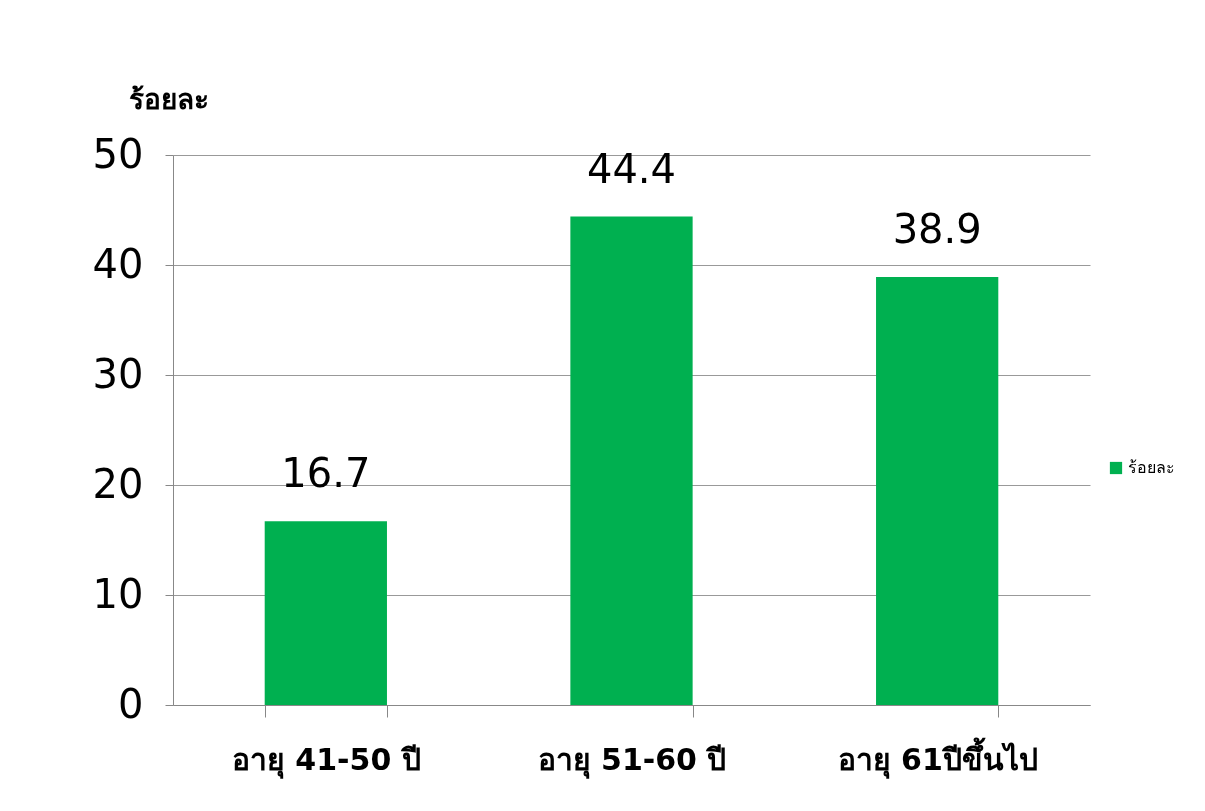 The height and width of the screenshot is (811, 1205). What do you see at coordinates (326, 473) in the screenshot?
I see `data-label: 16.7` at bounding box center [326, 473].